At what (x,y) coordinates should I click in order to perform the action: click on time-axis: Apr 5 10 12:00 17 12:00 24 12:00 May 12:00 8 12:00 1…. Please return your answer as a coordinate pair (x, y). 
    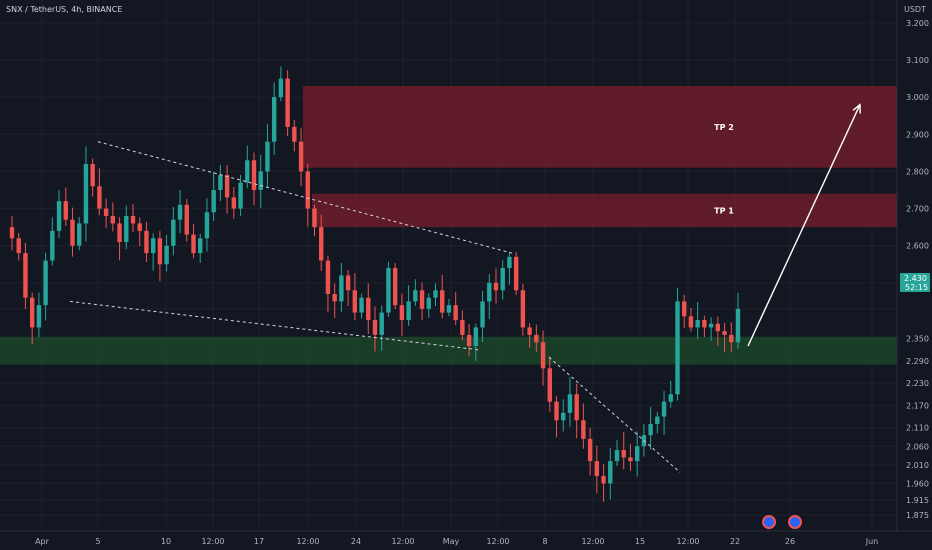
    Looking at the image, I should click on (456, 541).